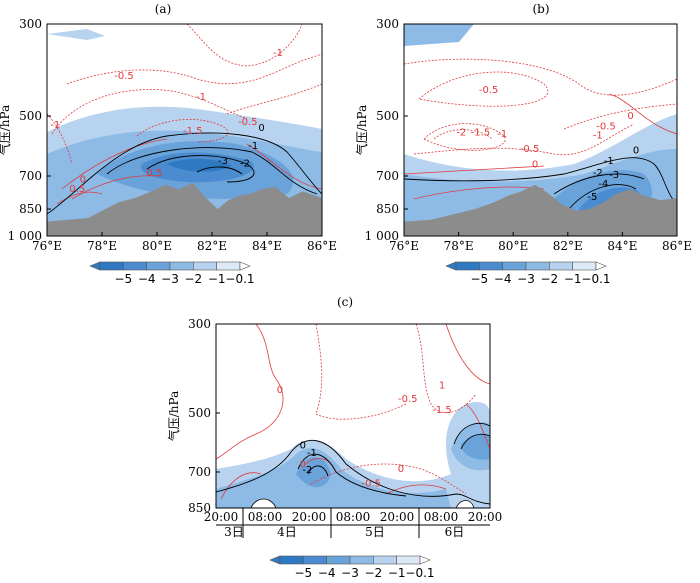 This screenshot has width=700, height=583. I want to click on colorbar-tick-label: −0.1, so click(239, 279).